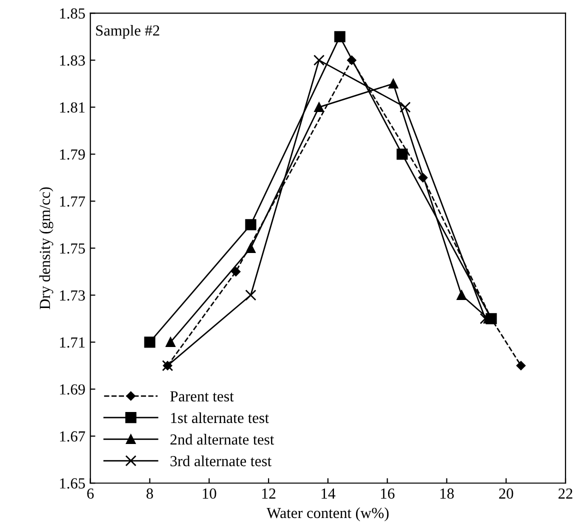 This screenshot has width=583, height=528. What do you see at coordinates (447, 493) in the screenshot?
I see `x-tick-label: 18` at bounding box center [447, 493].